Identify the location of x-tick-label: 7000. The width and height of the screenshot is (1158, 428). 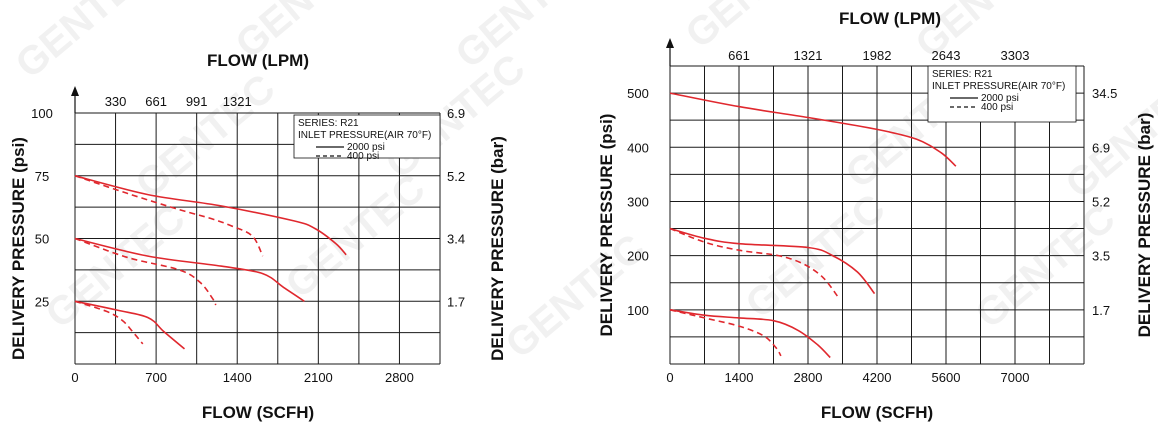
(1015, 377).